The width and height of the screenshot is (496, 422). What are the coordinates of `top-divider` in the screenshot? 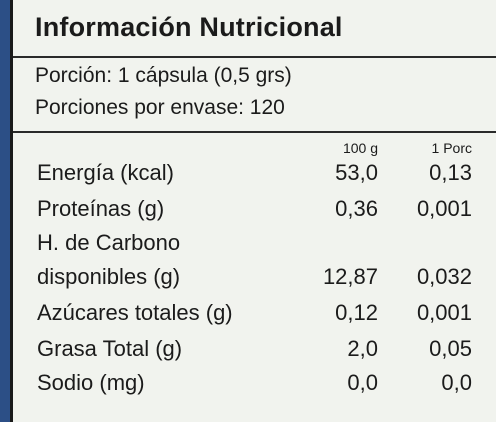 It's located at (254, 57).